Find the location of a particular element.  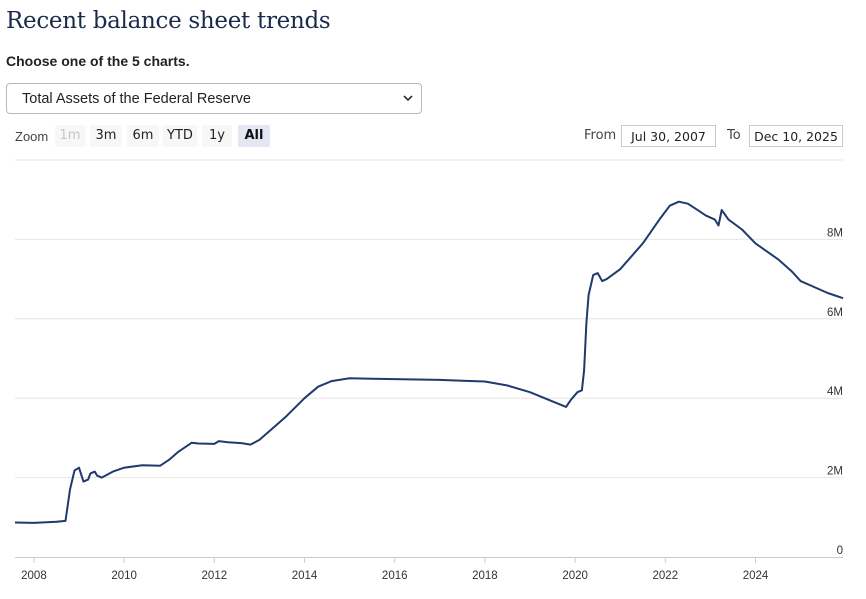

y-tick-label: 2M is located at coordinates (835, 472).